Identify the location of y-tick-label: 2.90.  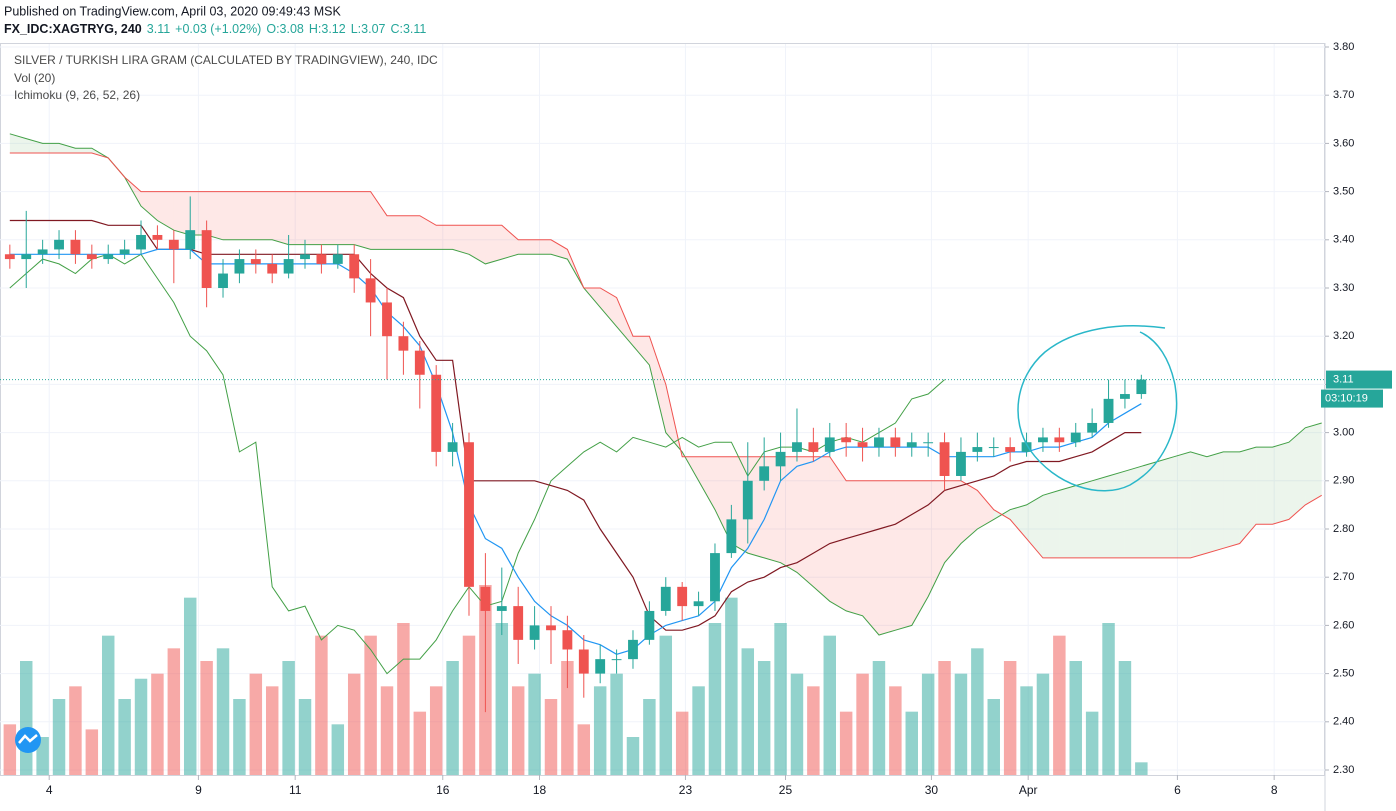
(1343, 481).